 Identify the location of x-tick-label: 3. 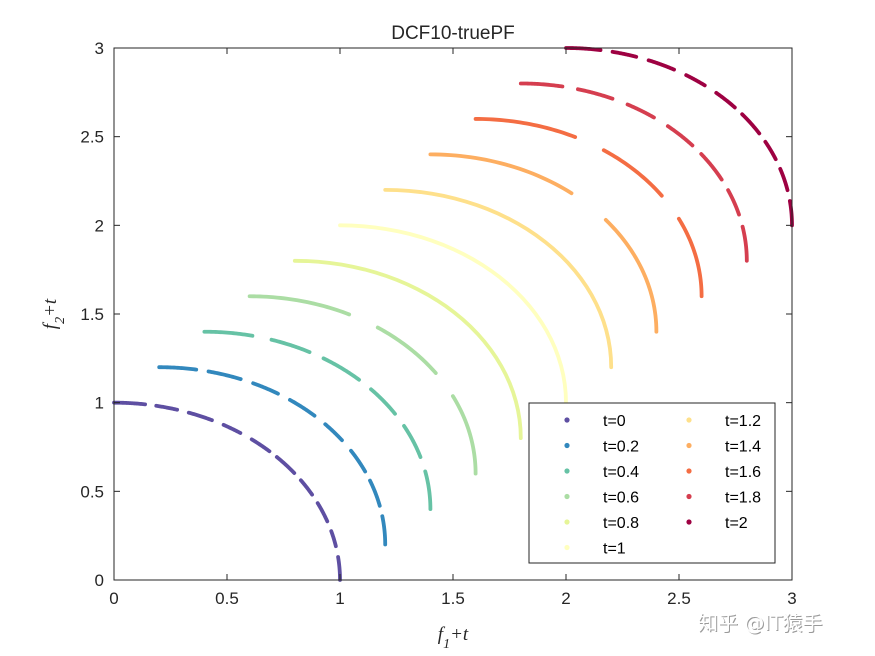
(791, 598).